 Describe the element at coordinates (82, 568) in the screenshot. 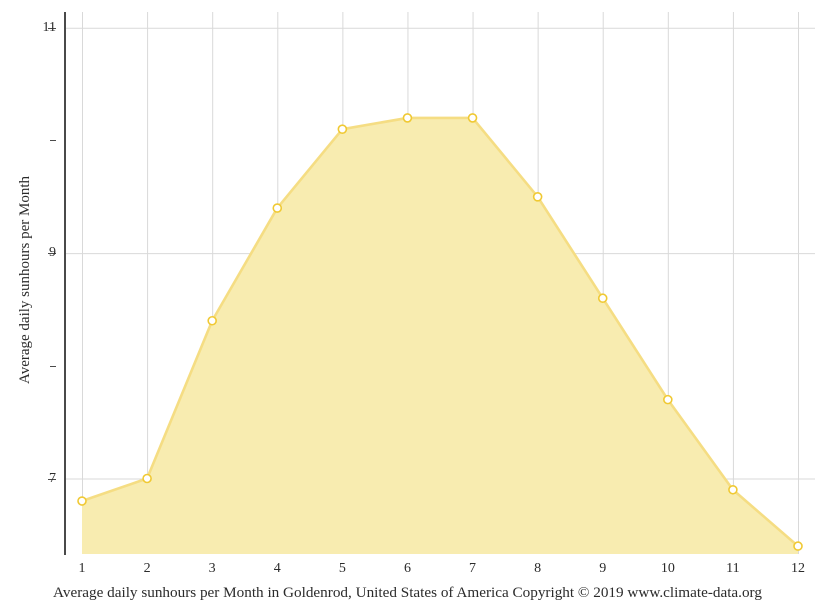

I see `x-tick-label: 1` at that location.